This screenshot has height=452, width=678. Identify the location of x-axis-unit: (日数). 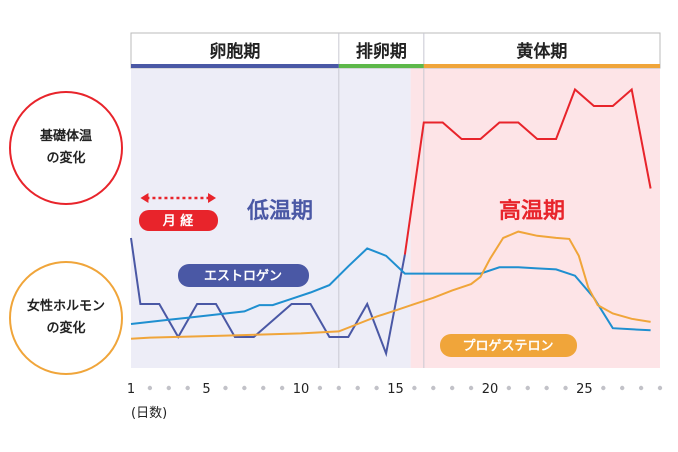
(149, 413).